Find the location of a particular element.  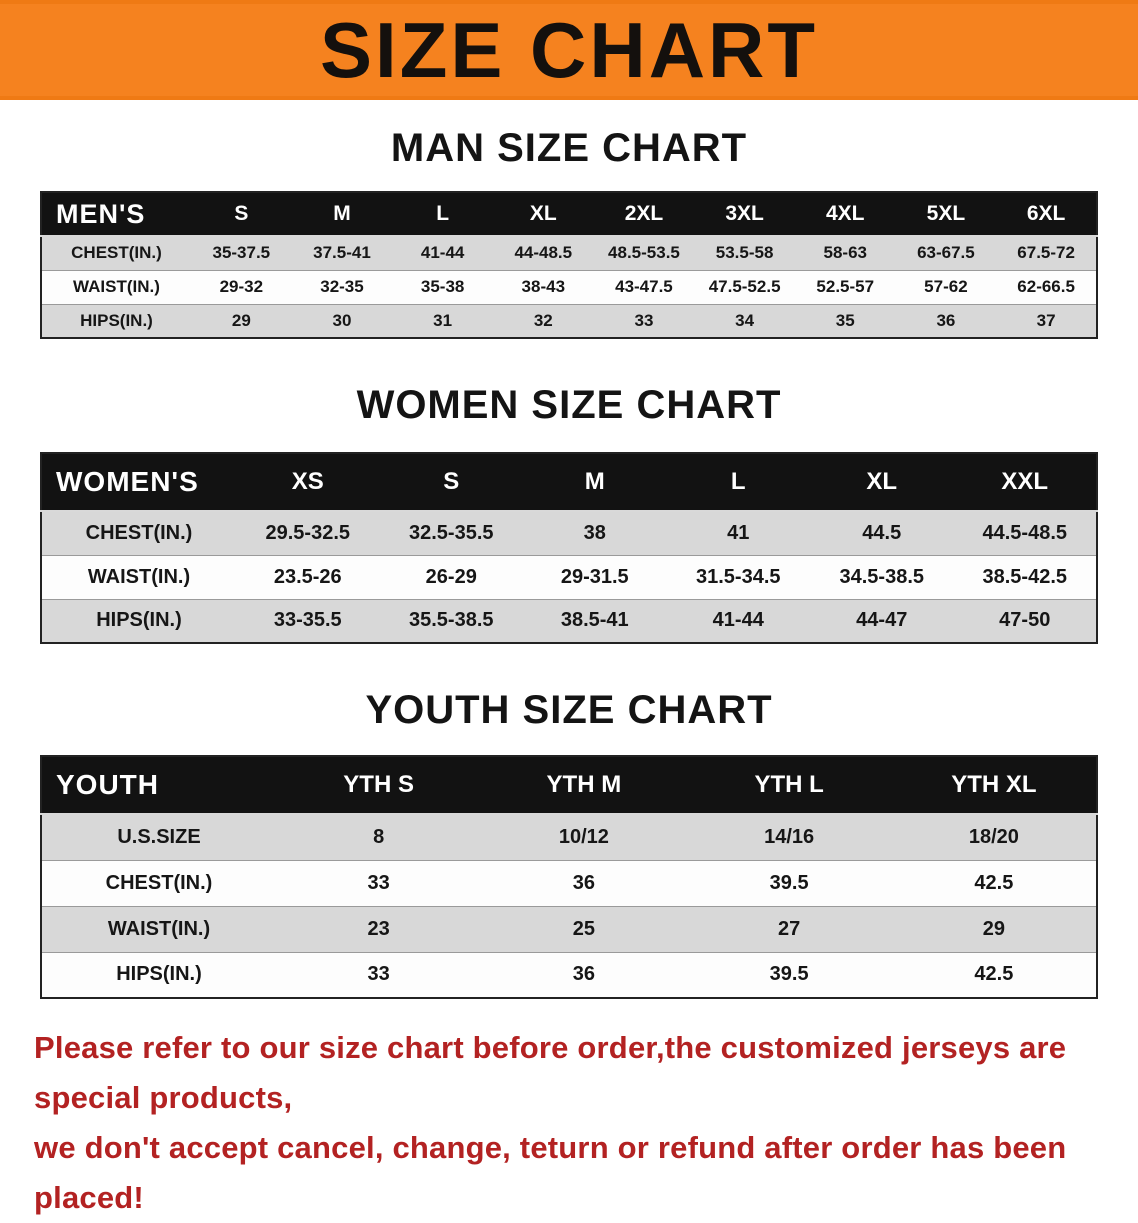

table-row: U.S.SIZE 8 10/12 14/16 18/20 is located at coordinates (569, 836).